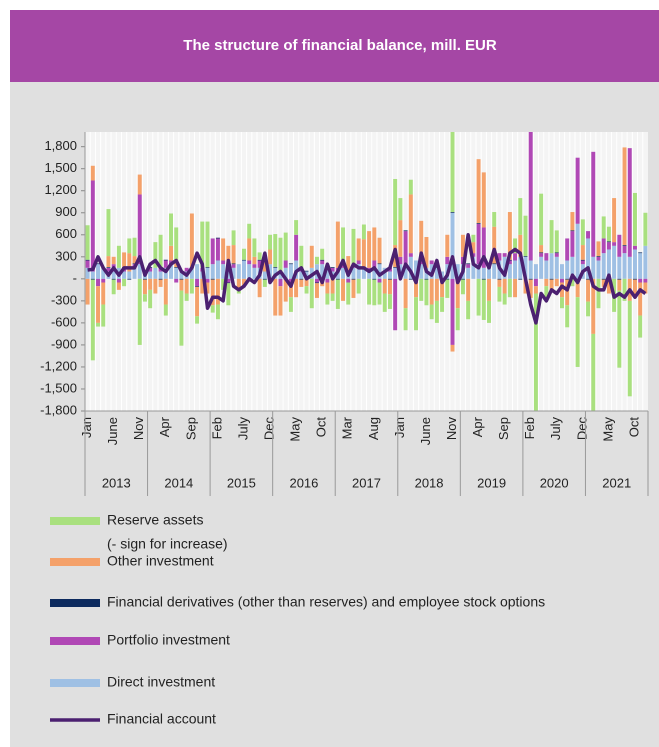 The image size is (659, 747). What do you see at coordinates (160, 561) in the screenshot?
I see `legend-label: Other investment` at bounding box center [160, 561].